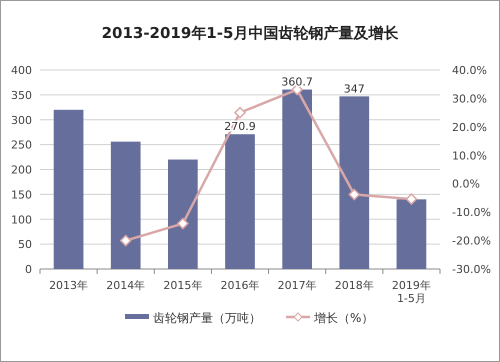 The image size is (500, 362). Describe the element at coordinates (240, 127) in the screenshot. I see `data-label: 270.9` at that location.